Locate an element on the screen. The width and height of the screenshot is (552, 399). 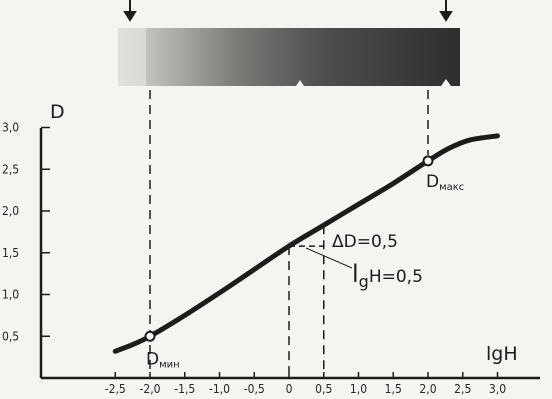
delta-lgh-g: g is located at coordinates (364, 281).